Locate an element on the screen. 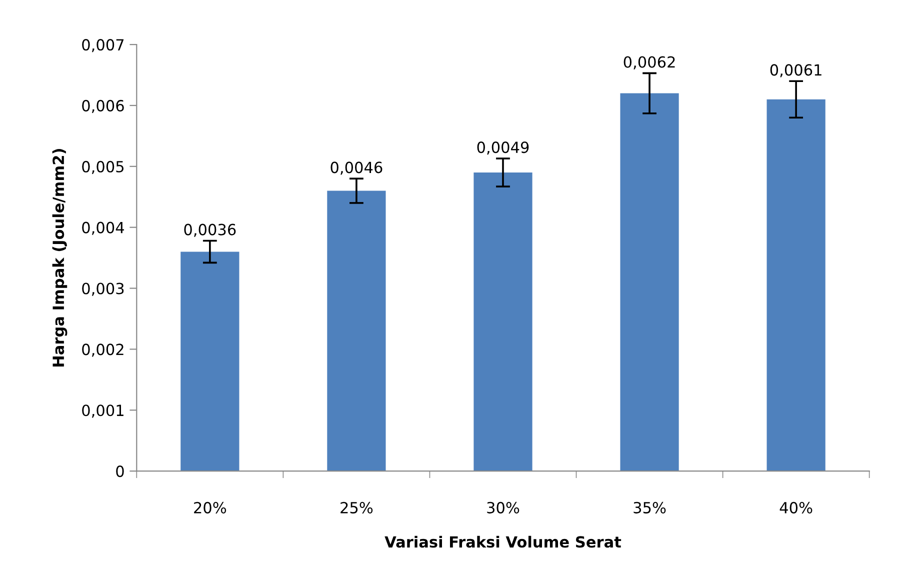  x-tick-label: 35% is located at coordinates (650, 508).